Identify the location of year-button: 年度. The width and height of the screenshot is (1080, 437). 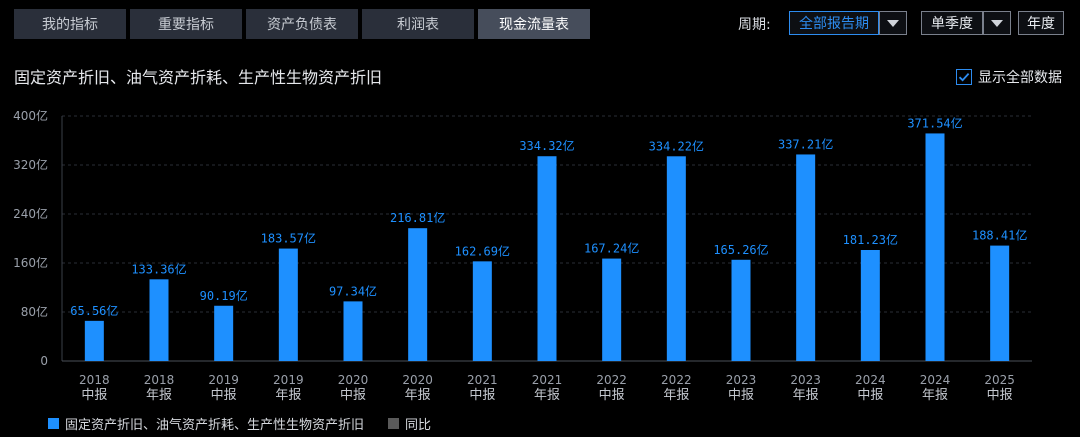
(1041, 23).